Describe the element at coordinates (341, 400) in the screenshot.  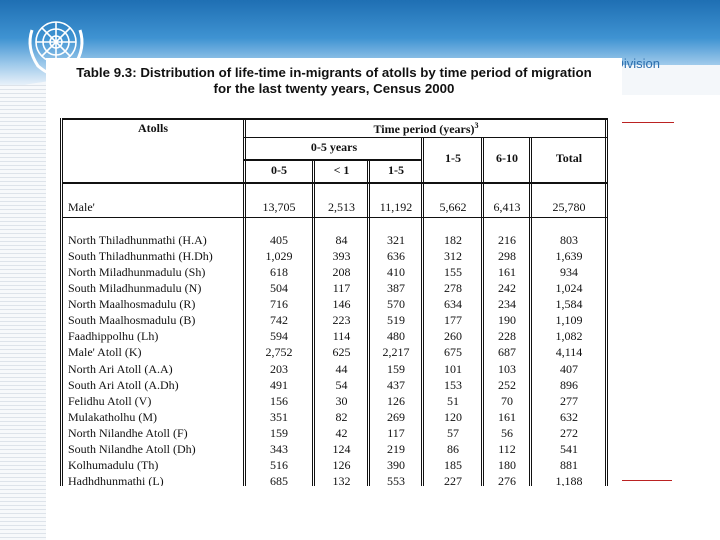
I see `cell: 30` at that location.